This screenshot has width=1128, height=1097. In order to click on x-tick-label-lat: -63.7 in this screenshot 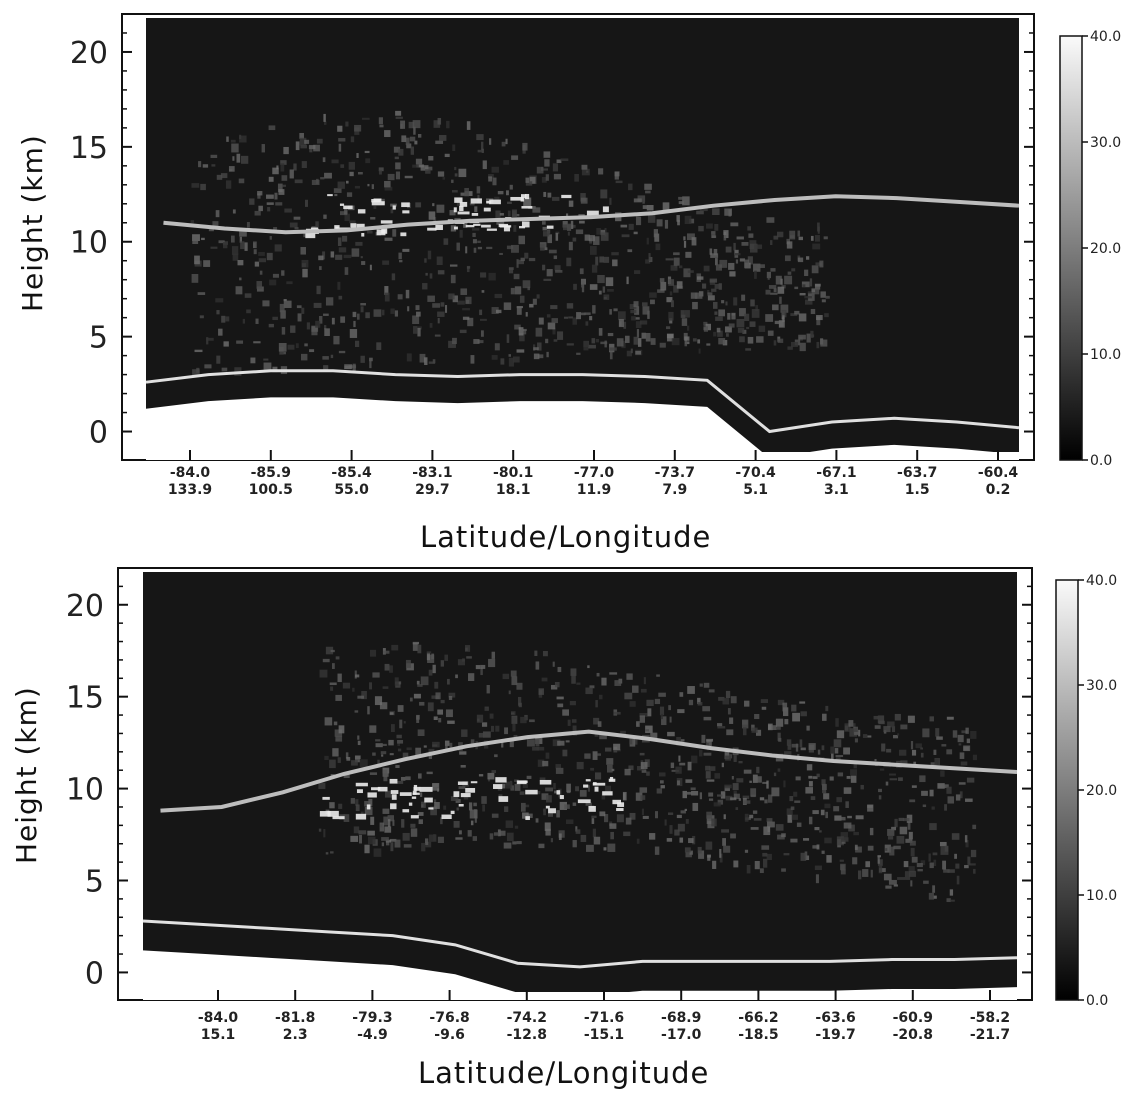, I will do `click(917, 473)`.